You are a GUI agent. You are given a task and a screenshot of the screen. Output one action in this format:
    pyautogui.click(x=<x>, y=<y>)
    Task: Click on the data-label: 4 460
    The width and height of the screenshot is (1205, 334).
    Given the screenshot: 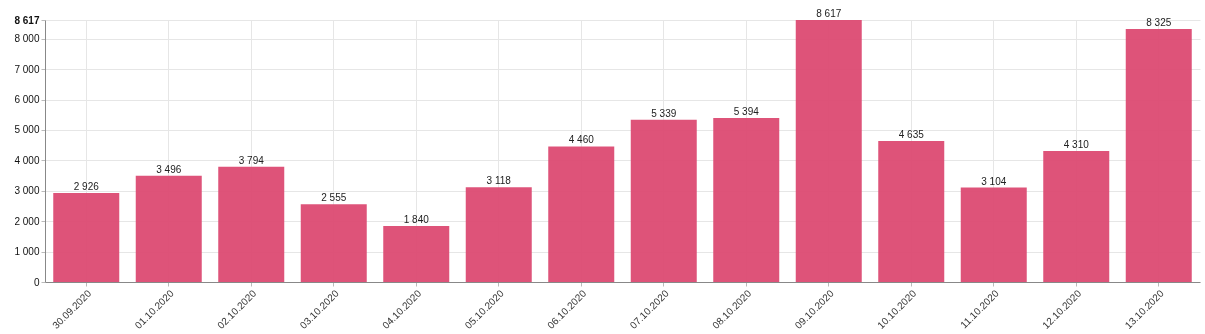 What is the action you would take?
    pyautogui.click(x=581, y=140)
    